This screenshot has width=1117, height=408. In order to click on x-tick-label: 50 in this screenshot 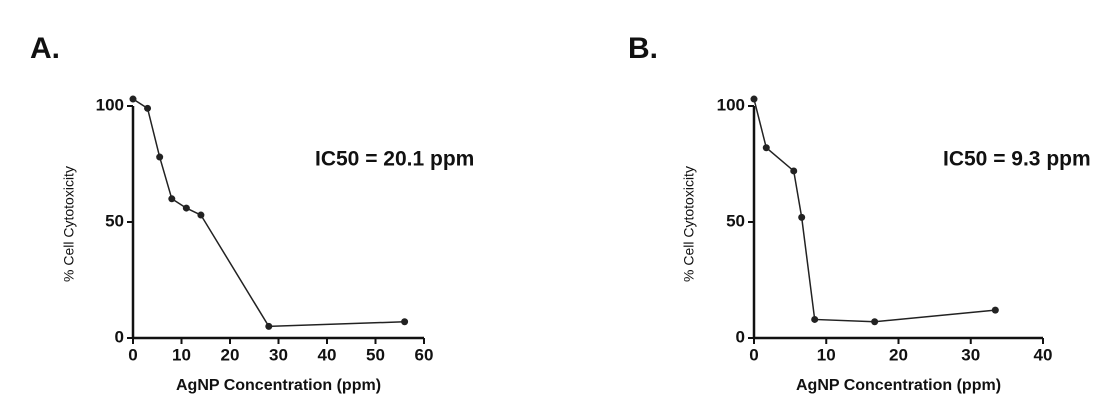, I will do `click(375, 354)`.